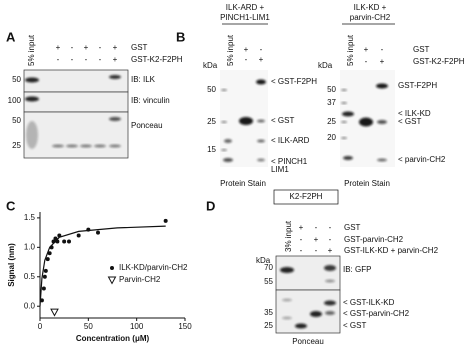 The height and width of the screenshot is (347, 474). I want to click on y-tick-label: 1.0, so click(30, 246).